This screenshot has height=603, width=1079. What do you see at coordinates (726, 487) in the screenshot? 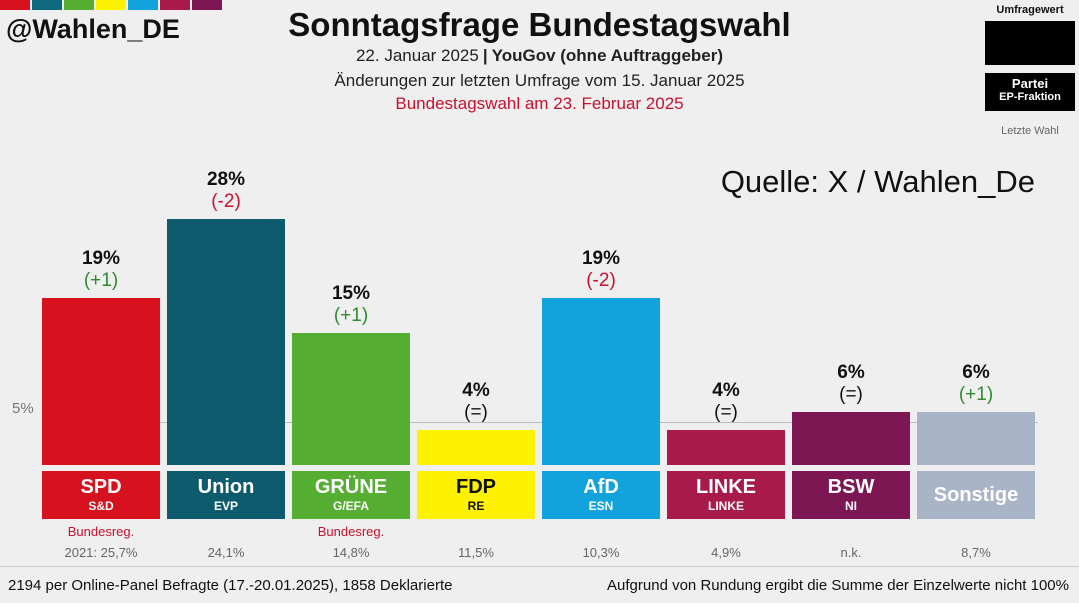
I see `party-name: LINKE` at bounding box center [726, 487].